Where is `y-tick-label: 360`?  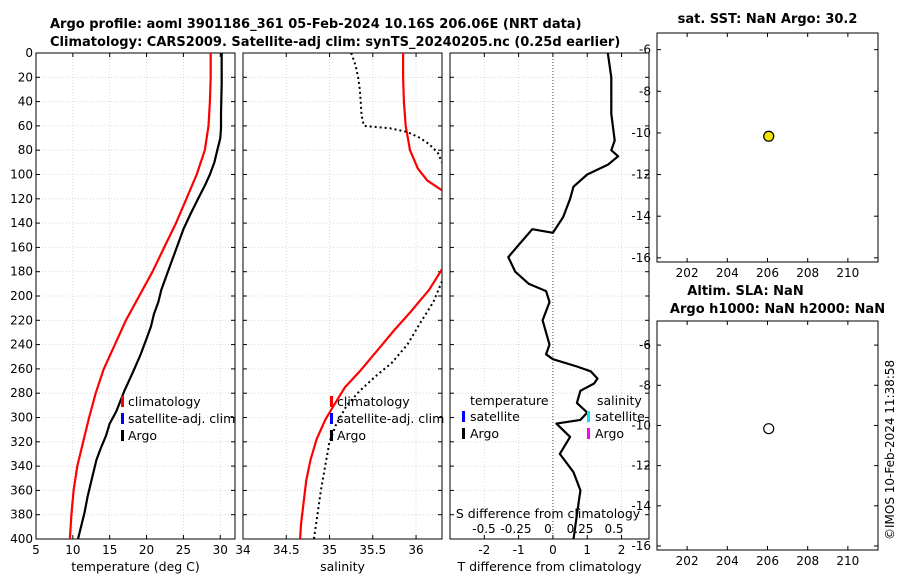 y-tick-label: 360 is located at coordinates (21, 490).